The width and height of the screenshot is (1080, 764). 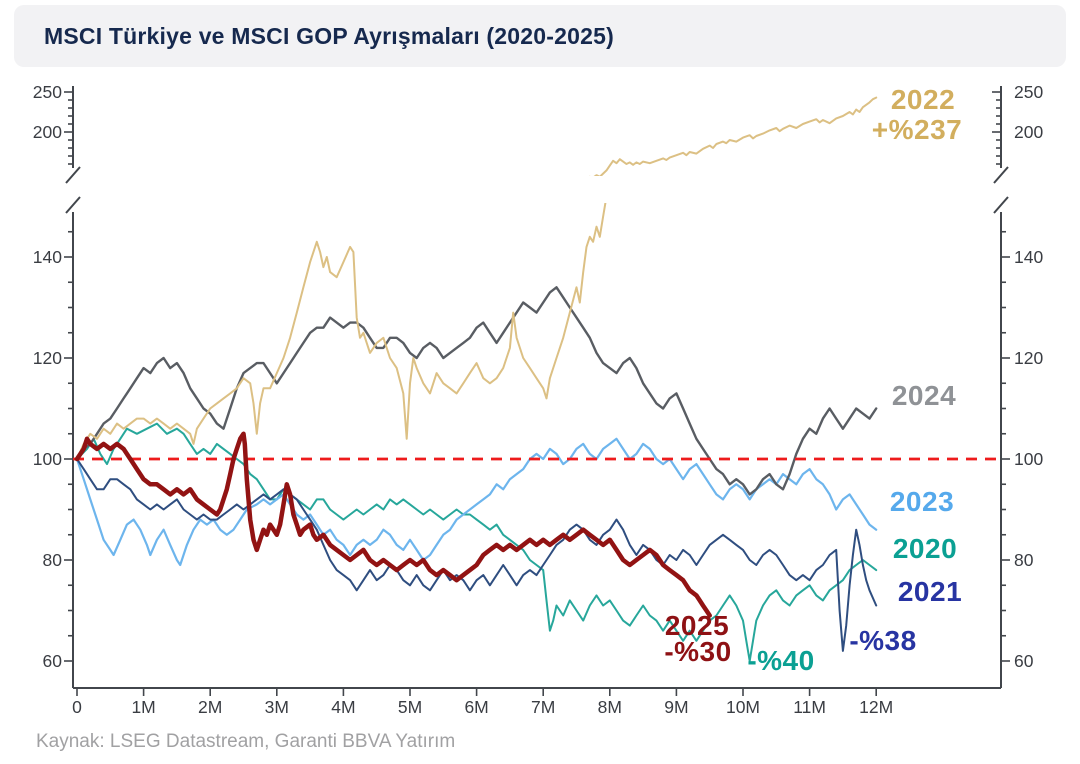 I want to click on y-tick-label-right: 120, so click(x=1028, y=358).